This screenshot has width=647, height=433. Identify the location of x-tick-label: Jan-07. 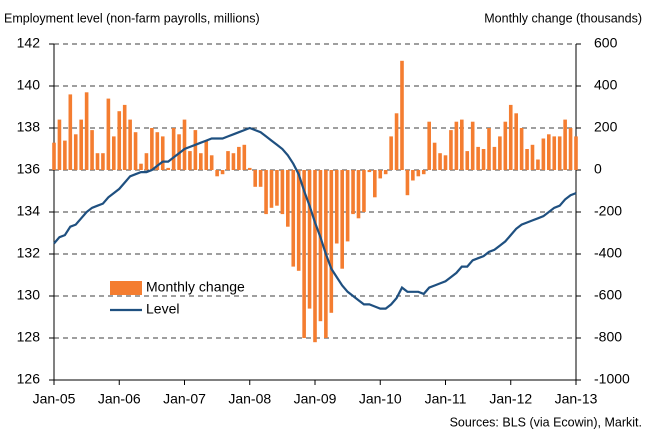
(184, 399).